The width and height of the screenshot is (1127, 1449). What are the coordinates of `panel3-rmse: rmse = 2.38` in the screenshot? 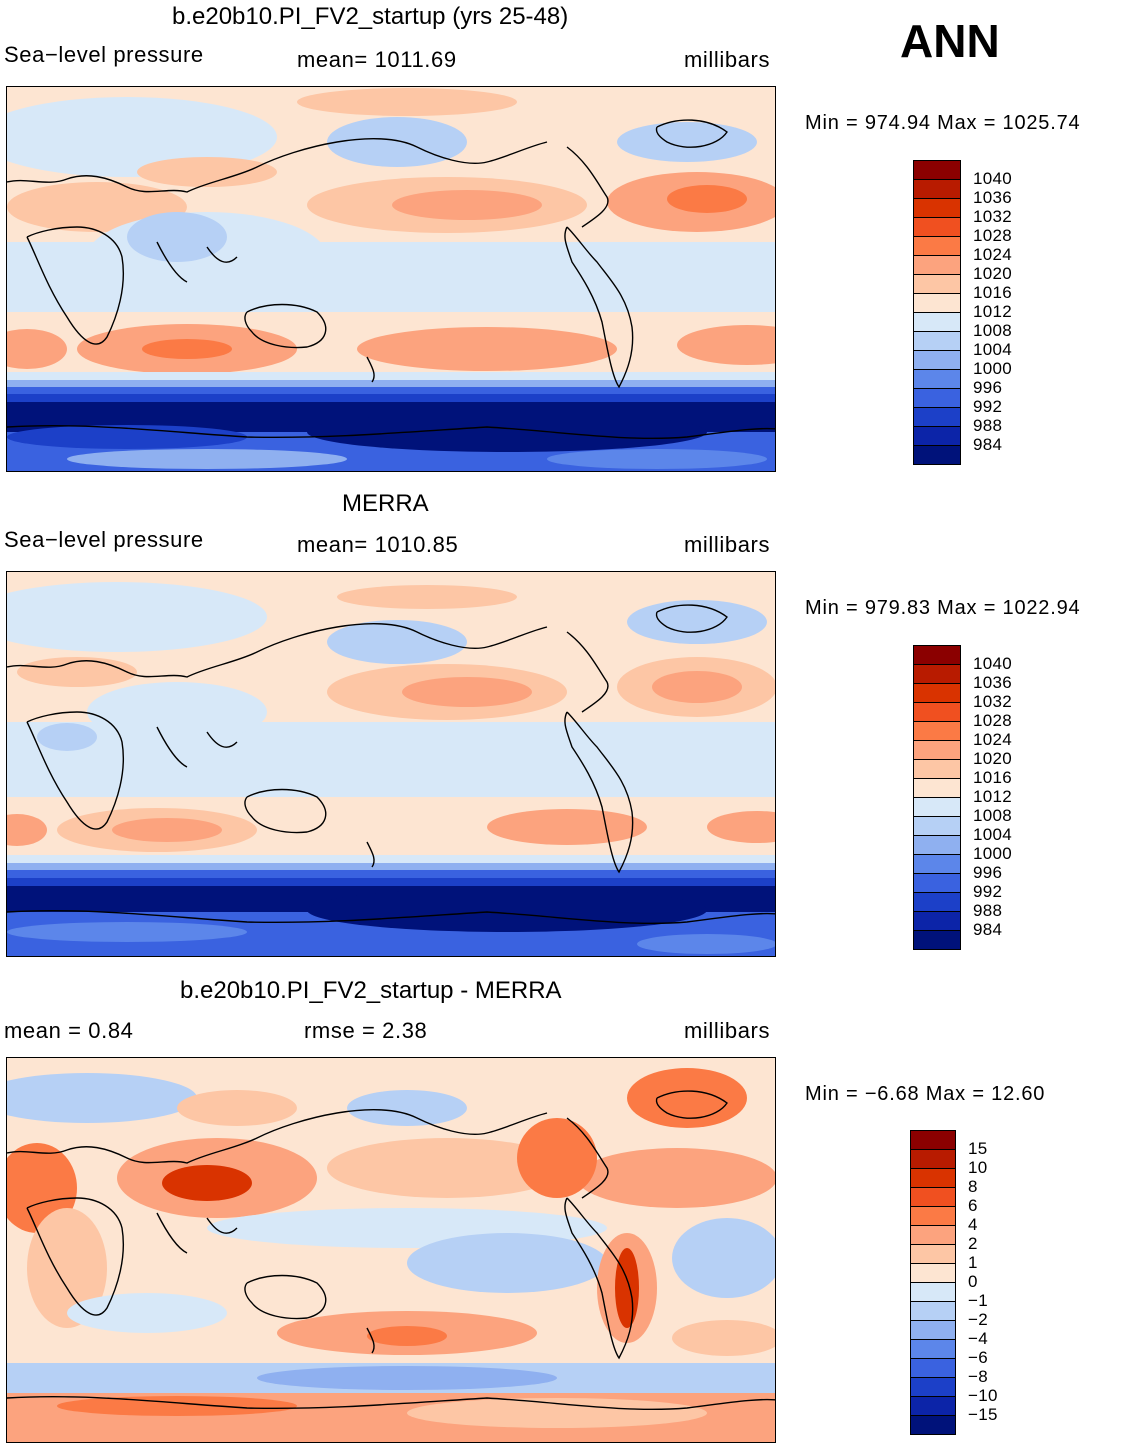 It's located at (366, 1030).